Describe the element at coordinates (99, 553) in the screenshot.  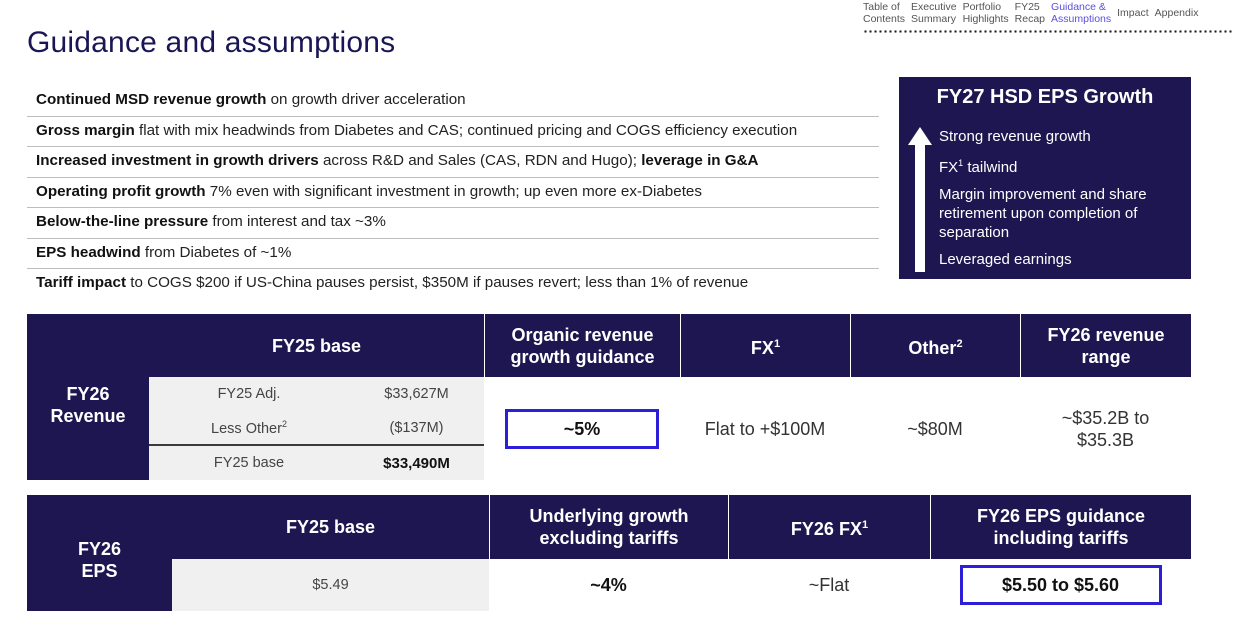
I see `eps-row-label: FY26 EPS` at that location.